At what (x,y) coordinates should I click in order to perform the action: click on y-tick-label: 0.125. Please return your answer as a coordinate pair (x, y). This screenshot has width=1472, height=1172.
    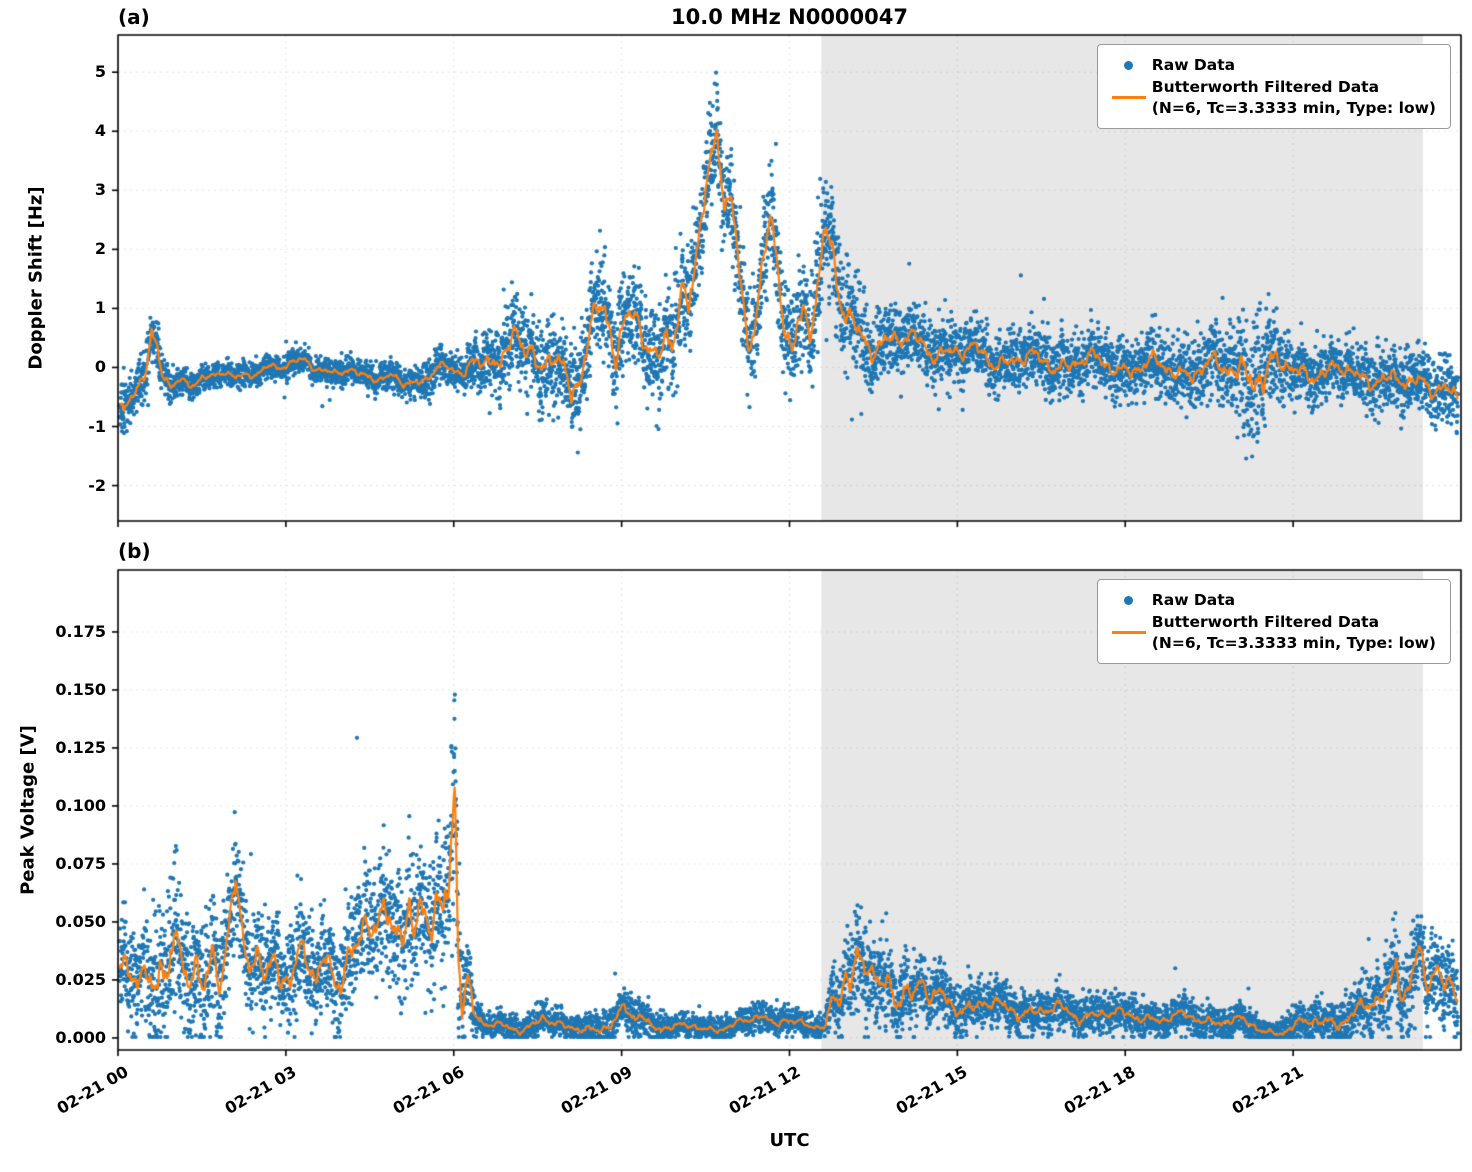
    Looking at the image, I should click on (80, 747).